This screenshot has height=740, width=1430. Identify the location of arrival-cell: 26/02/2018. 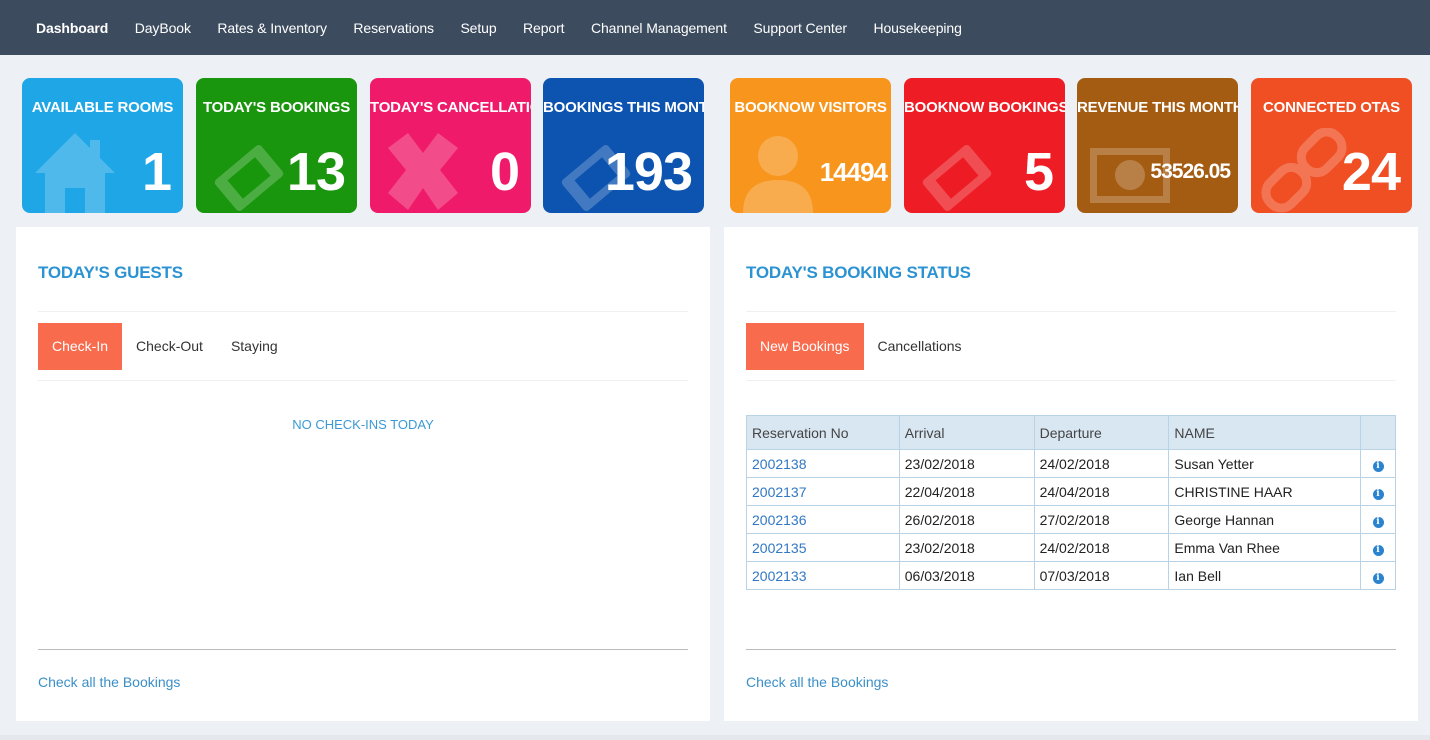
(966, 519).